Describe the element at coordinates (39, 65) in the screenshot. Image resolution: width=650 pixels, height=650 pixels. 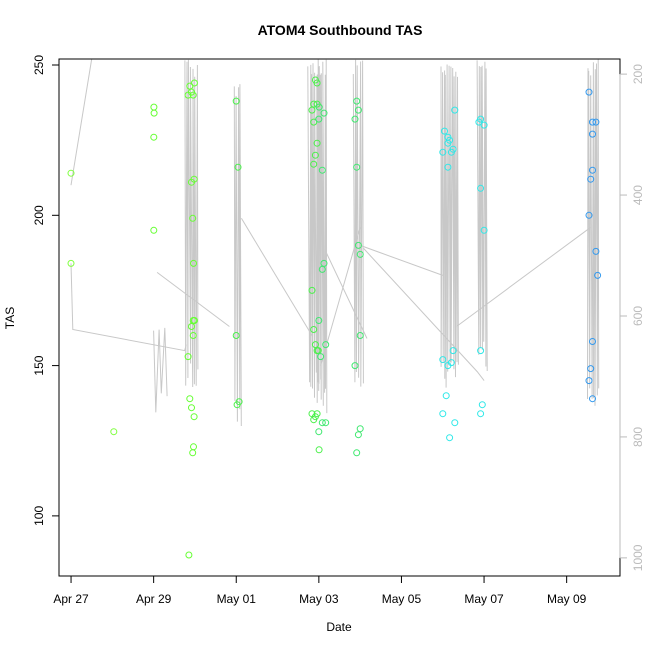
I see `y-tick-label: 250` at that location.